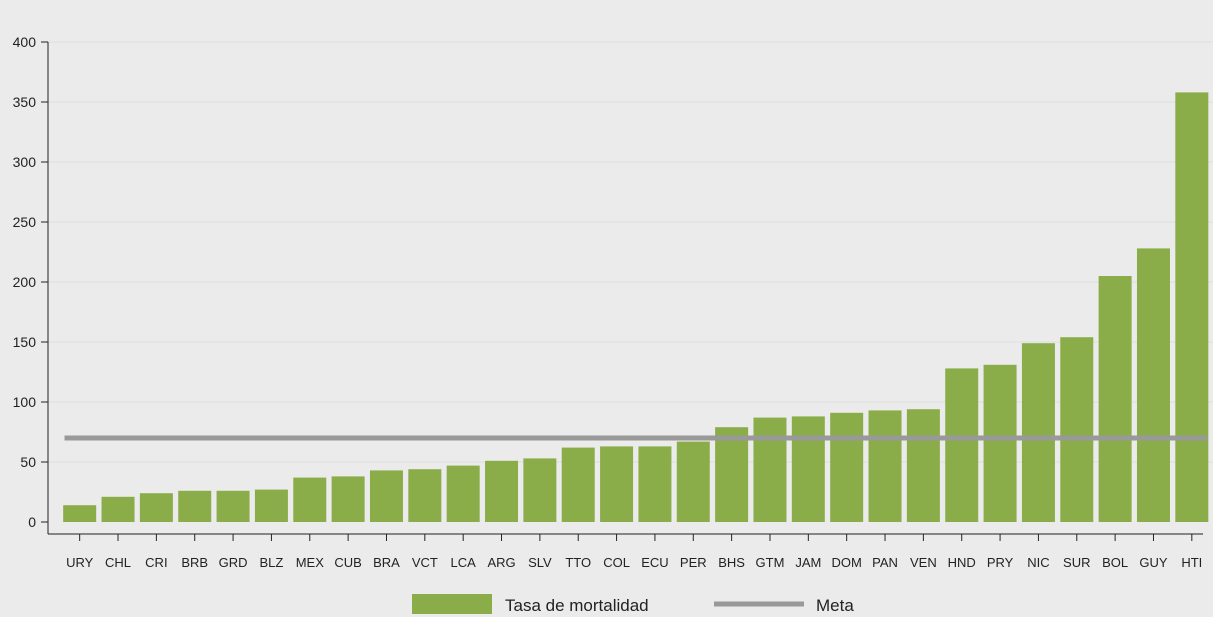  Describe the element at coordinates (693, 562) in the screenshot. I see `x-tick-label-per: PER` at that location.